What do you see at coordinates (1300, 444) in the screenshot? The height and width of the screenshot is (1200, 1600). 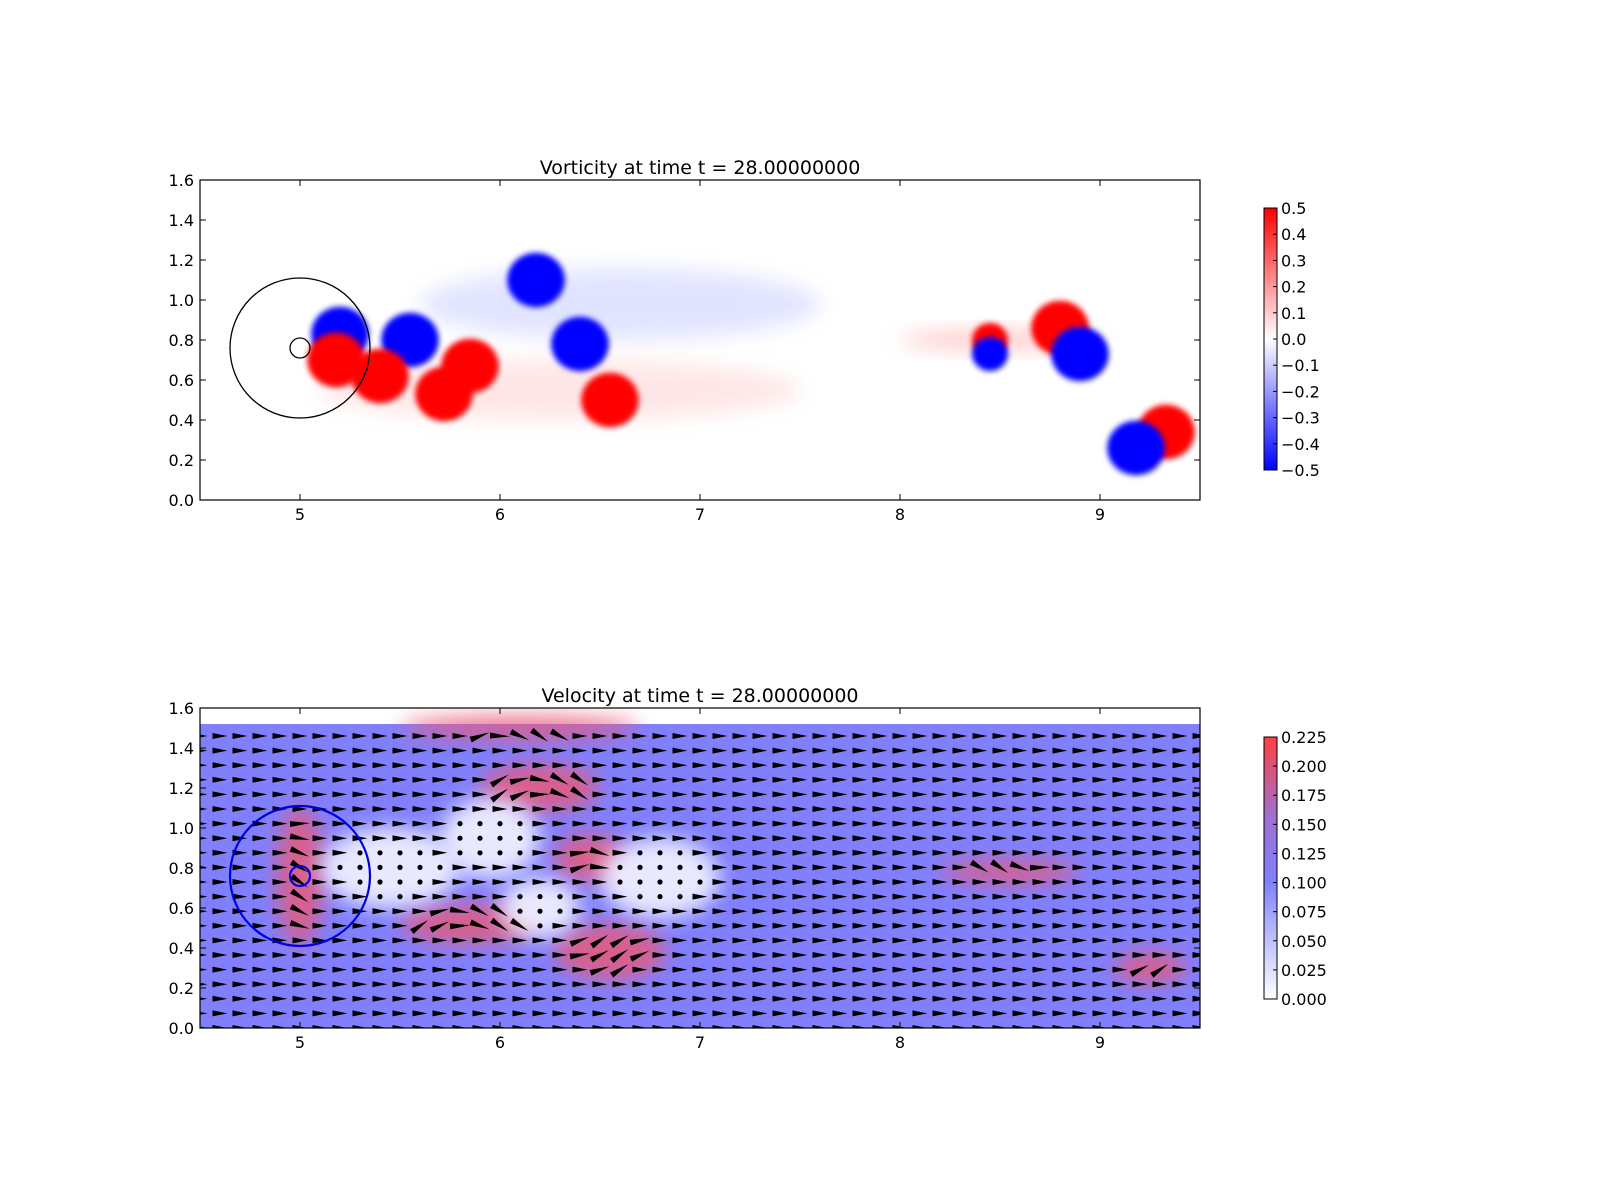 I see `colorbar-tick-label: −0.4` at bounding box center [1300, 444].